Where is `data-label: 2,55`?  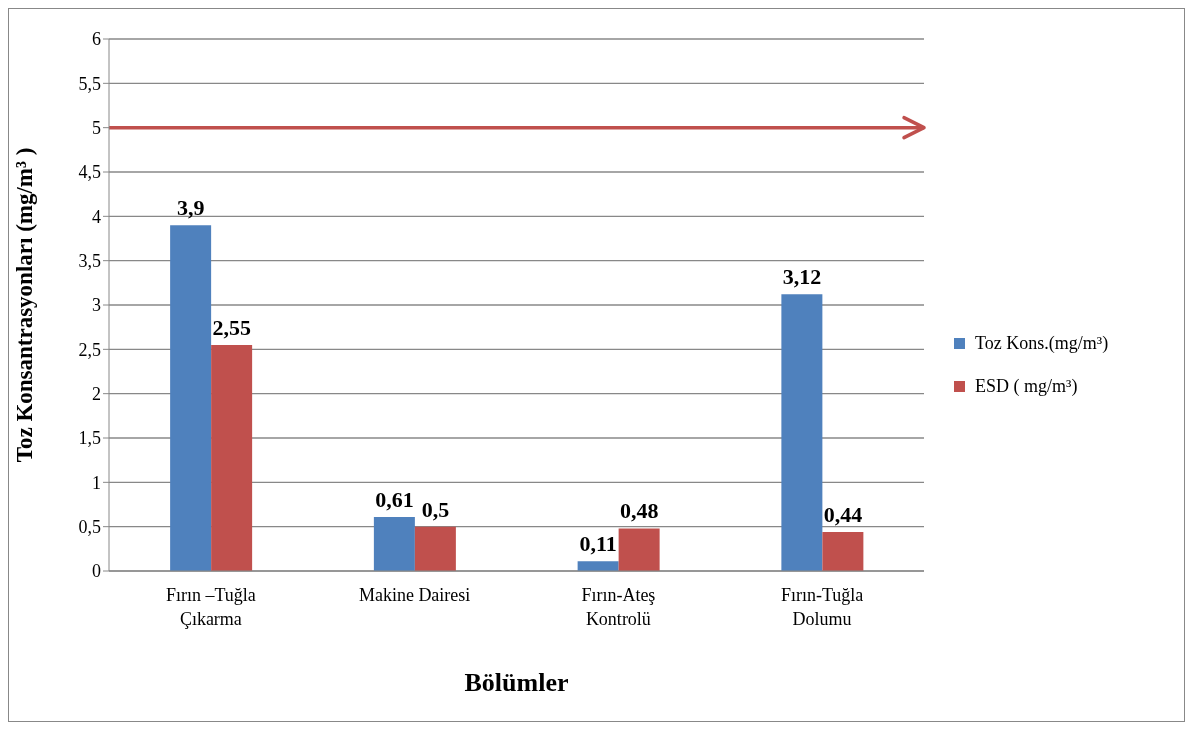 data-label: 2,55 is located at coordinates (231, 327).